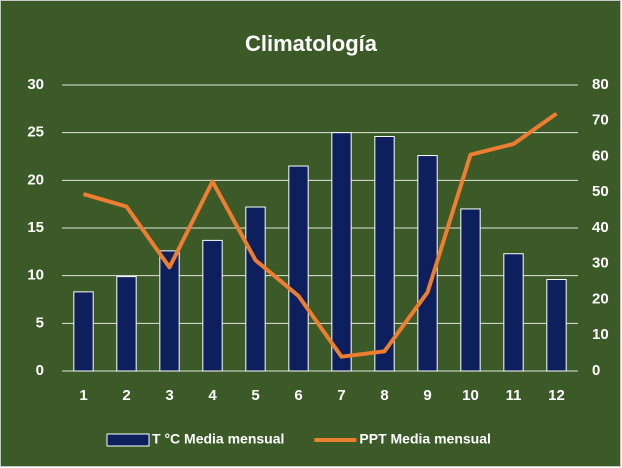 Image resolution: width=622 pixels, height=468 pixels. I want to click on y-tick-label: 10, so click(35, 275).